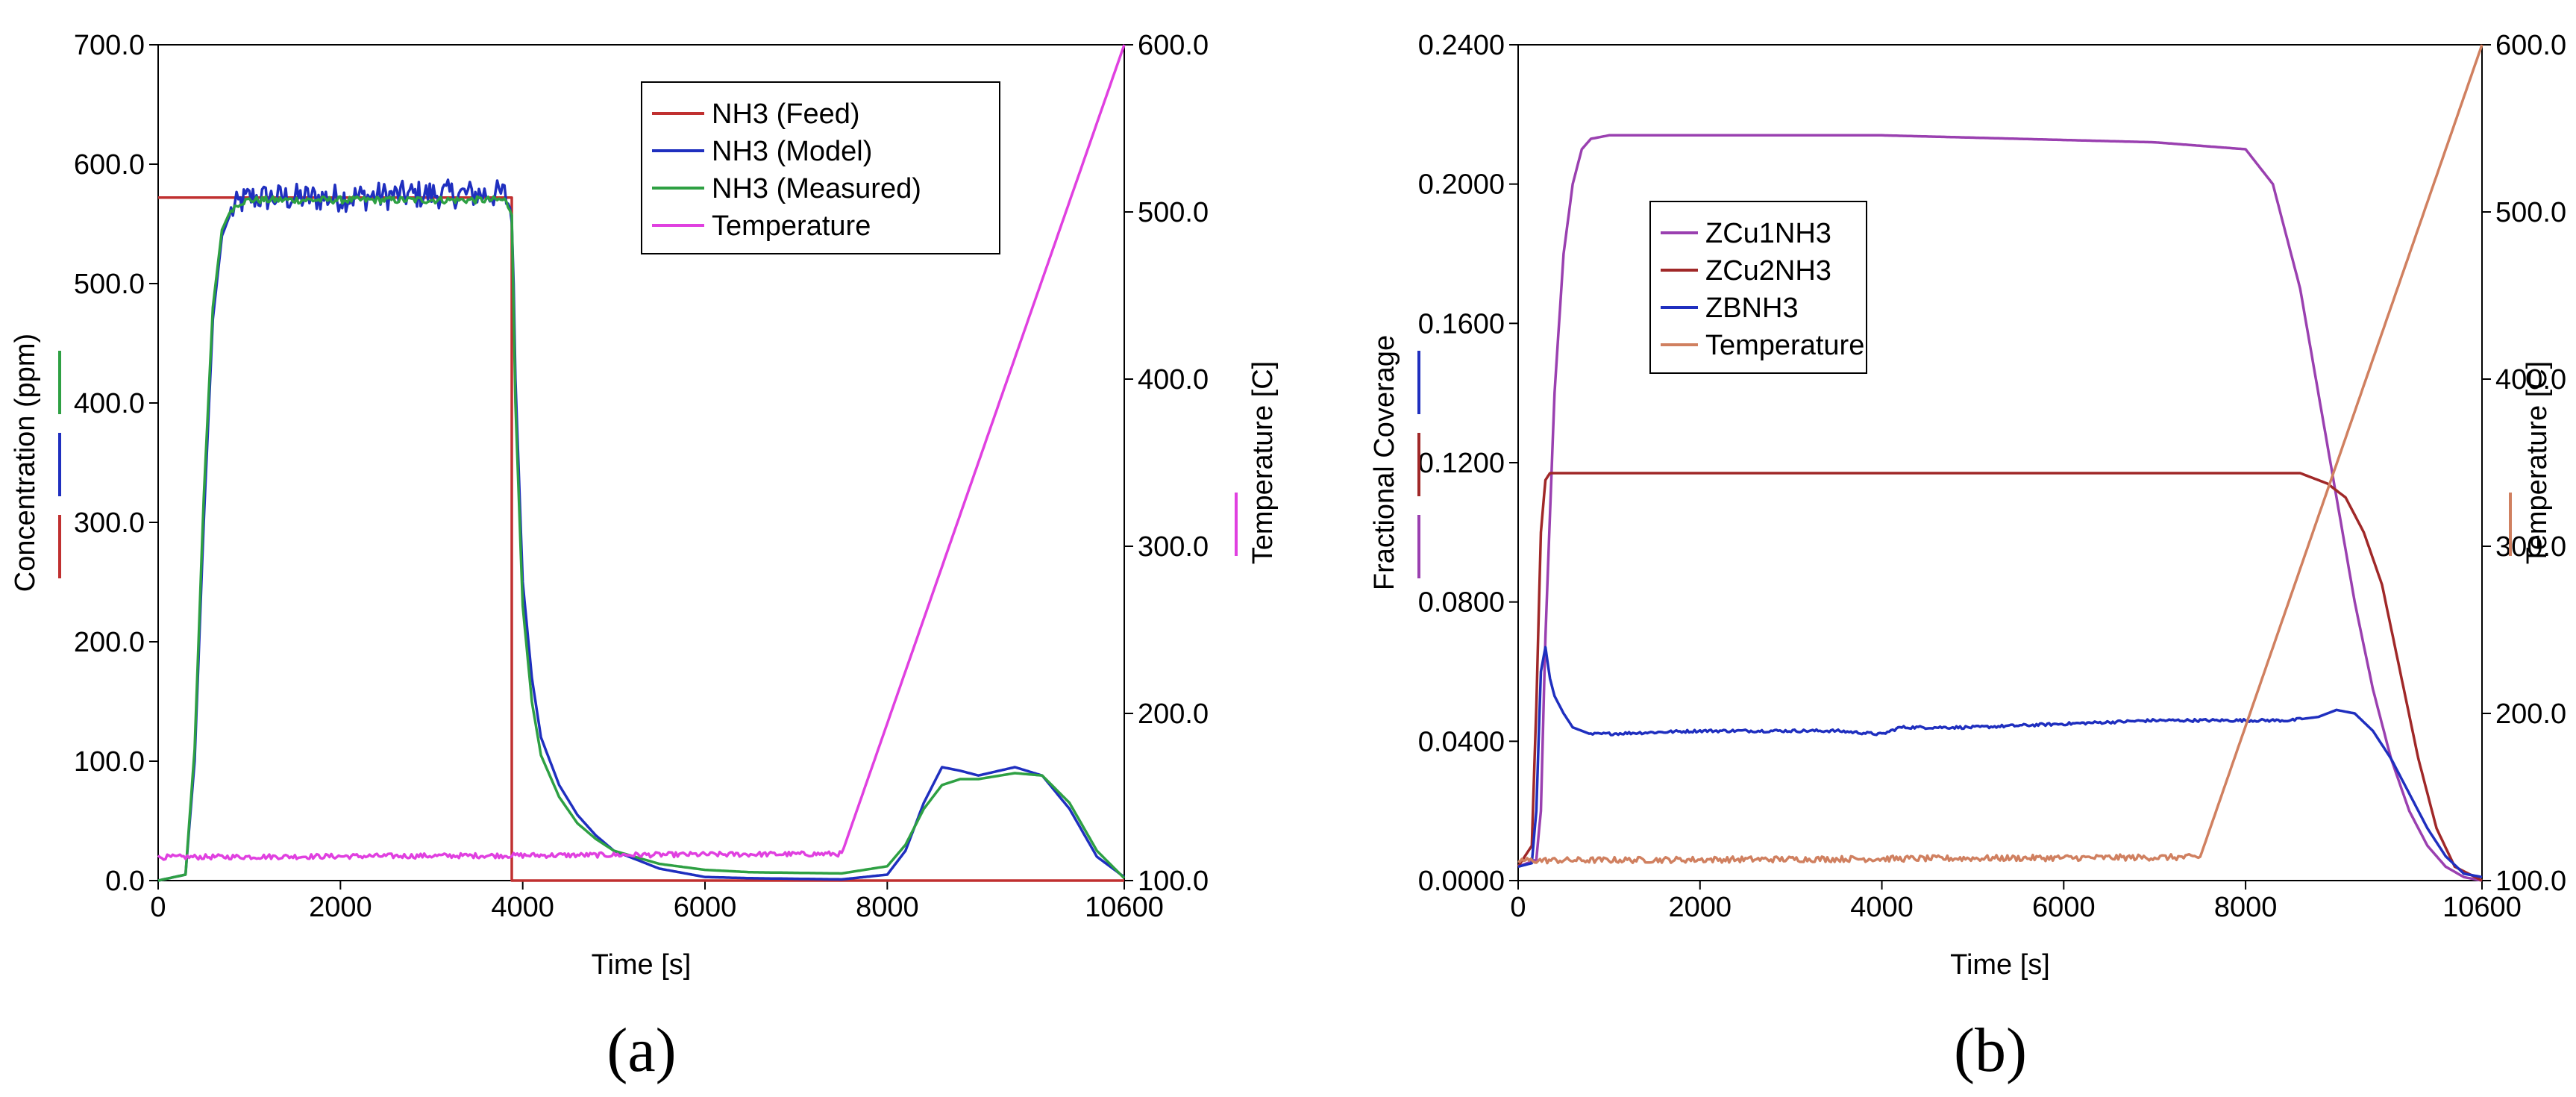 Image resolution: width=2576 pixels, height=1097 pixels. I want to click on y-tick-label: 0.2000, so click(1461, 185).